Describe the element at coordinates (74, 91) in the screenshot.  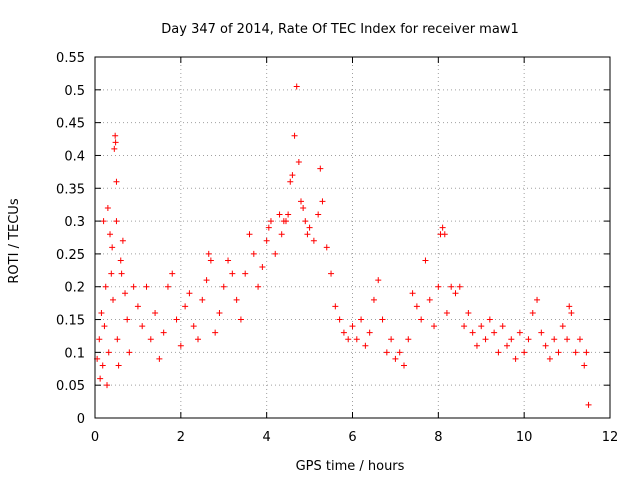
I see `y-tick-label: 0.5` at that location.